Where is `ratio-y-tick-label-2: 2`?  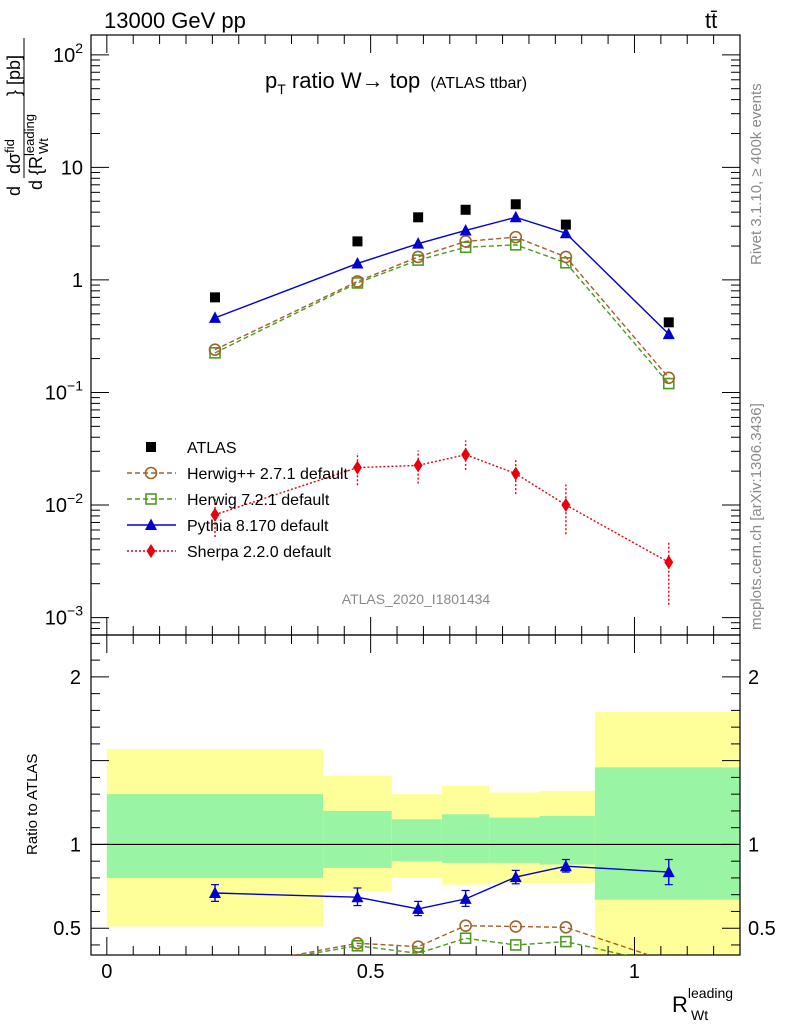 ratio-y-tick-label-2: 2 is located at coordinates (75, 678).